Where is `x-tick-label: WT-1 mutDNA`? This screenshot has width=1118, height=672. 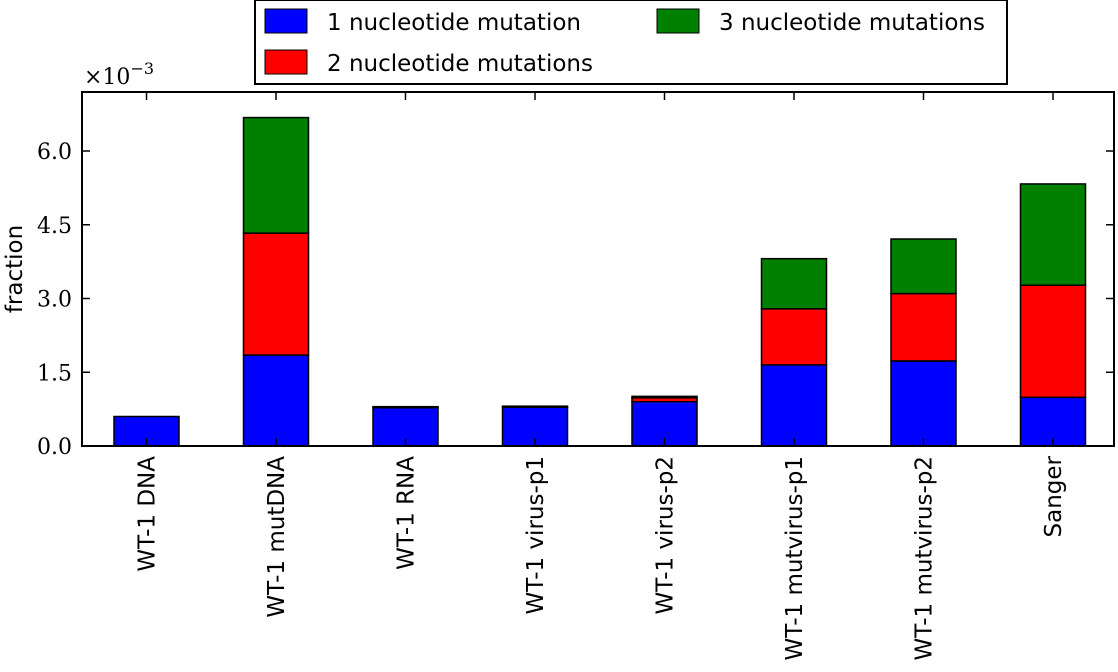 x-tick-label: WT-1 mutDNA is located at coordinates (277, 537).